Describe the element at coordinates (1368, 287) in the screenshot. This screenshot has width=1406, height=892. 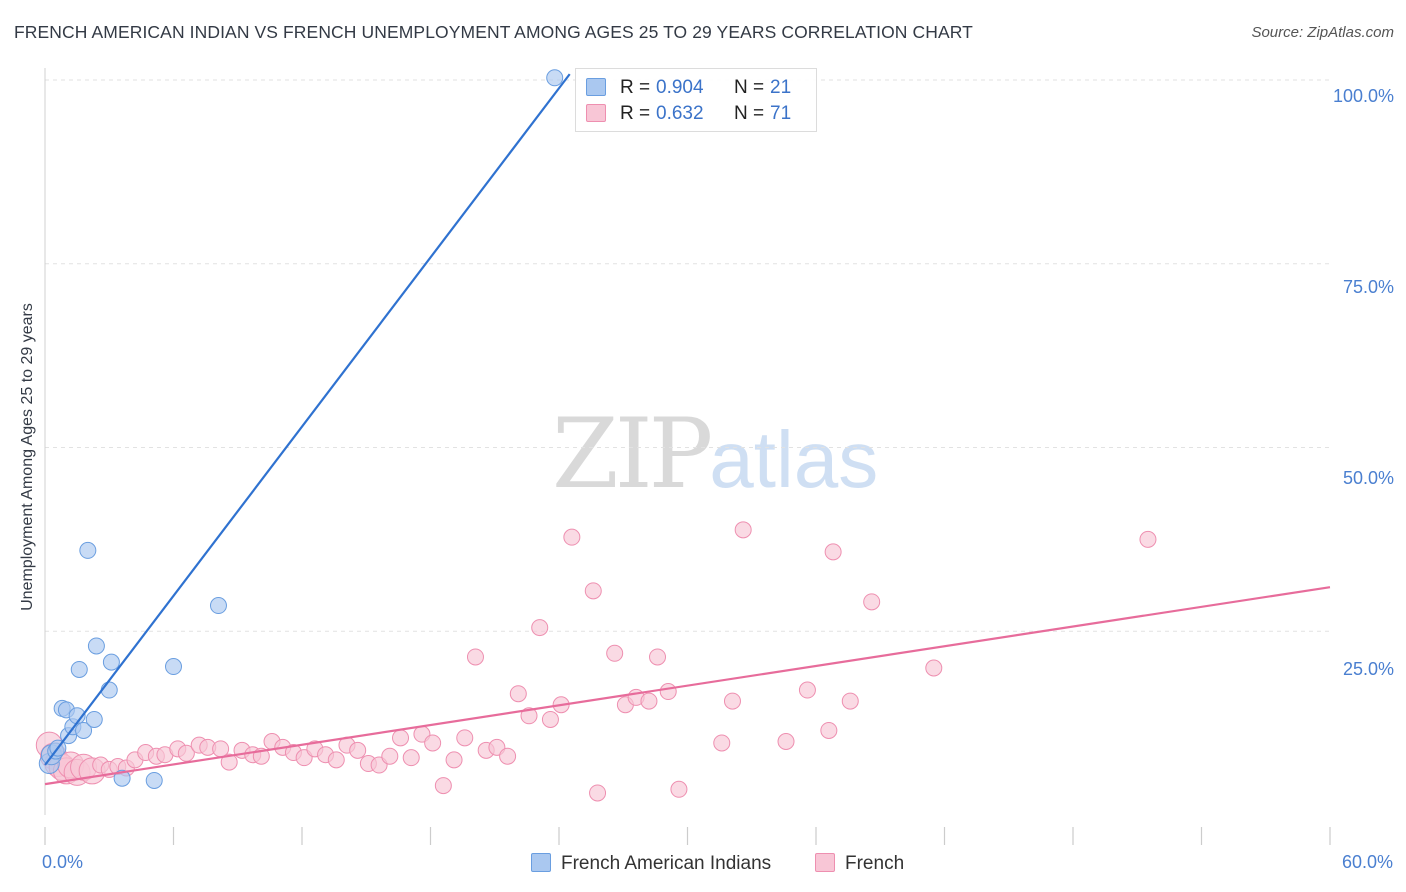
I see `y-tick-label-75: 75.0%` at that location.